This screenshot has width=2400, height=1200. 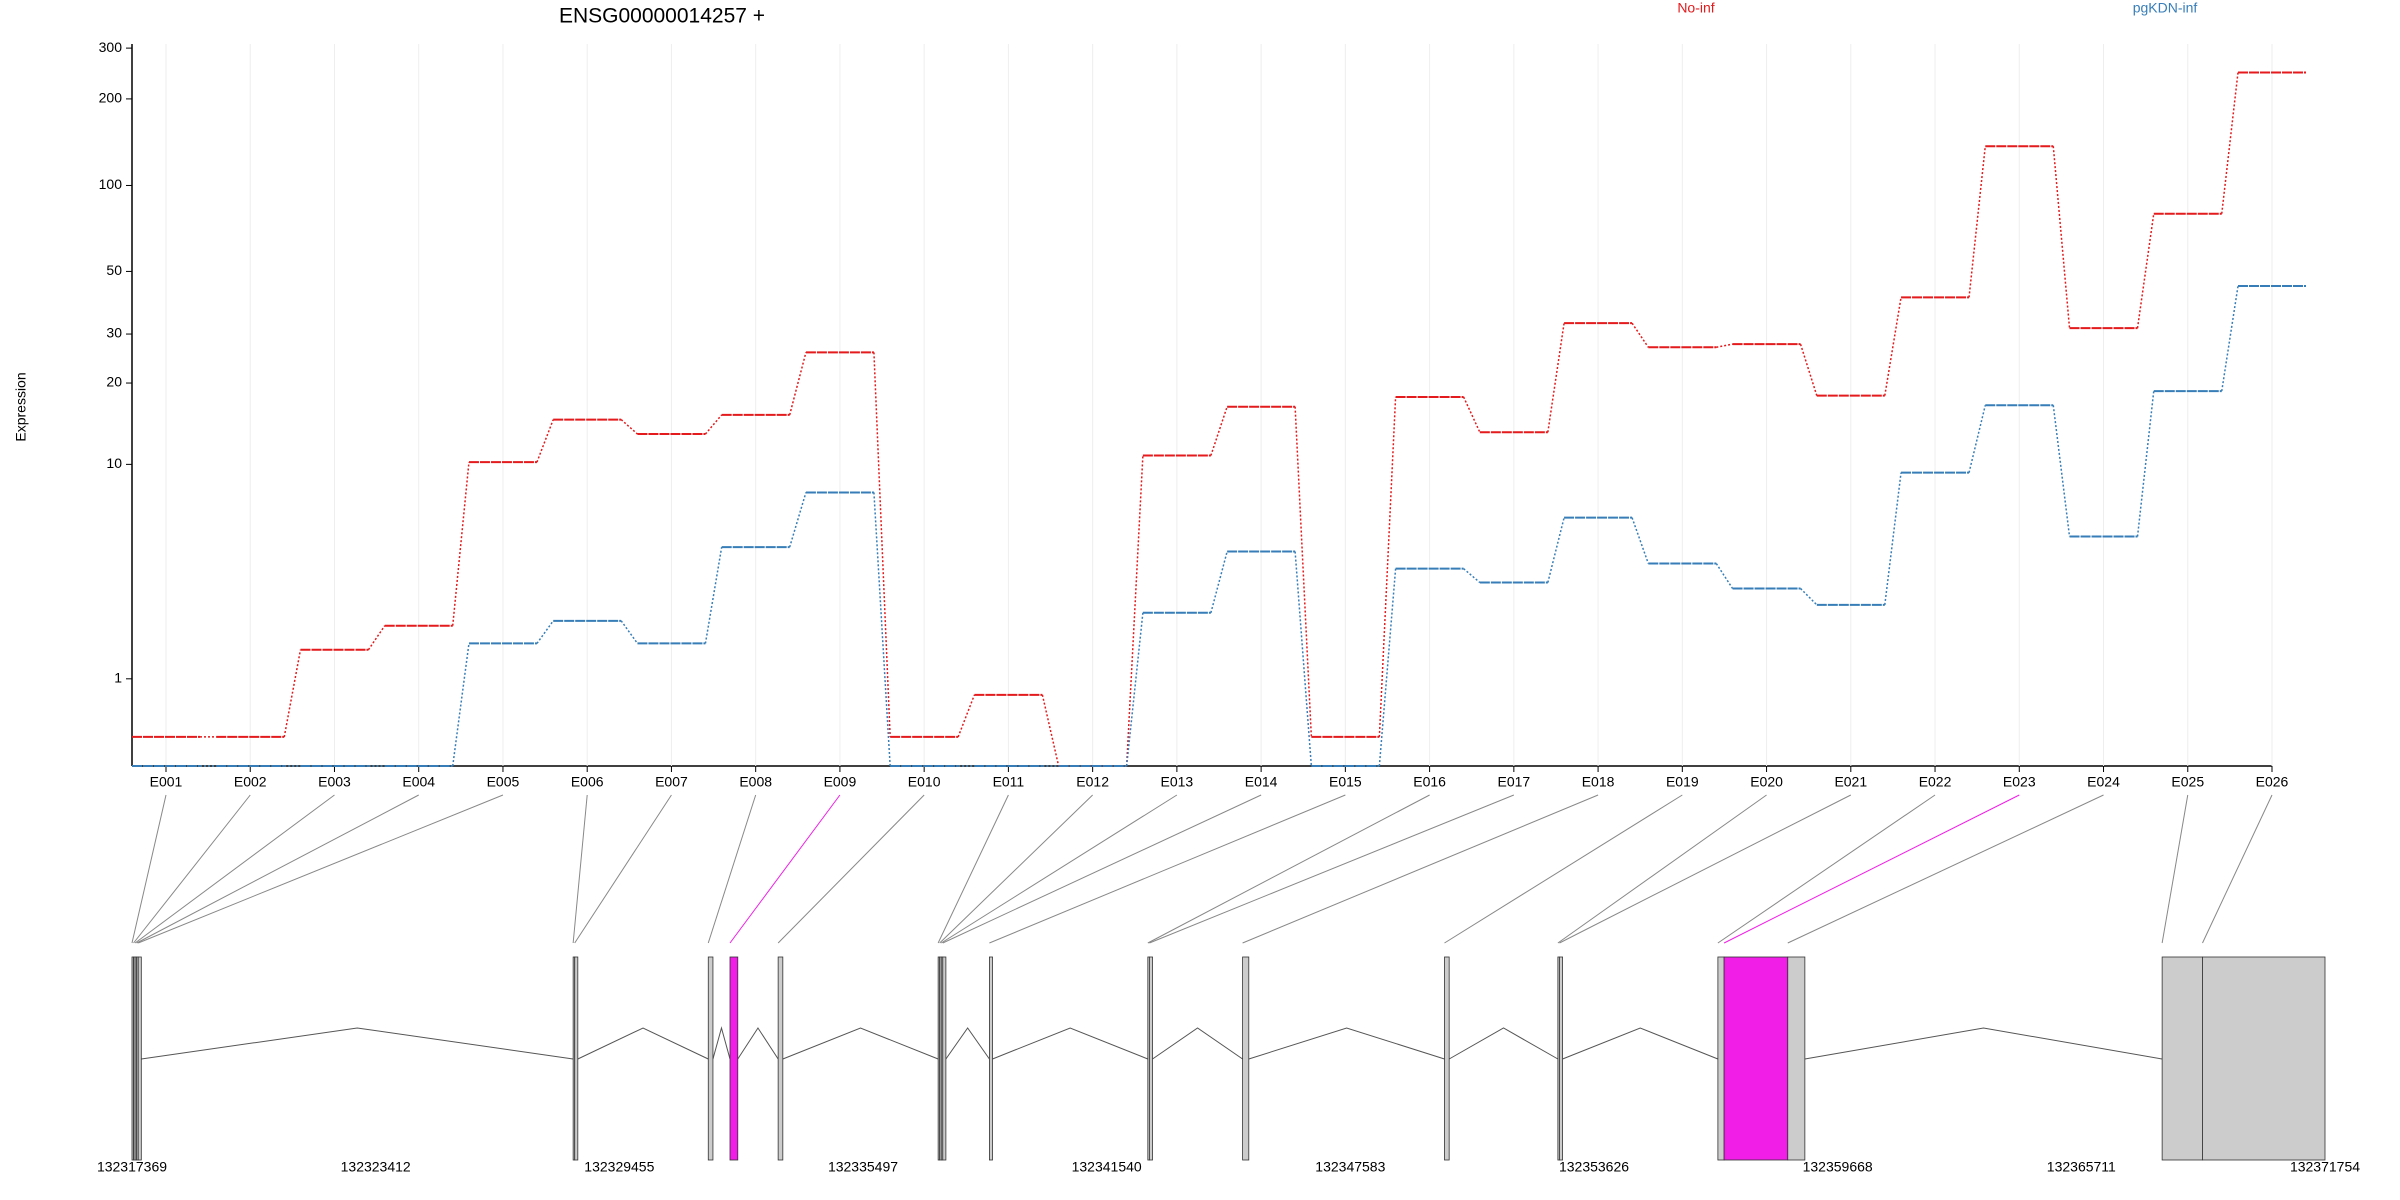 What do you see at coordinates (1513, 782) in the screenshot?
I see `x-tick-label: E017` at bounding box center [1513, 782].